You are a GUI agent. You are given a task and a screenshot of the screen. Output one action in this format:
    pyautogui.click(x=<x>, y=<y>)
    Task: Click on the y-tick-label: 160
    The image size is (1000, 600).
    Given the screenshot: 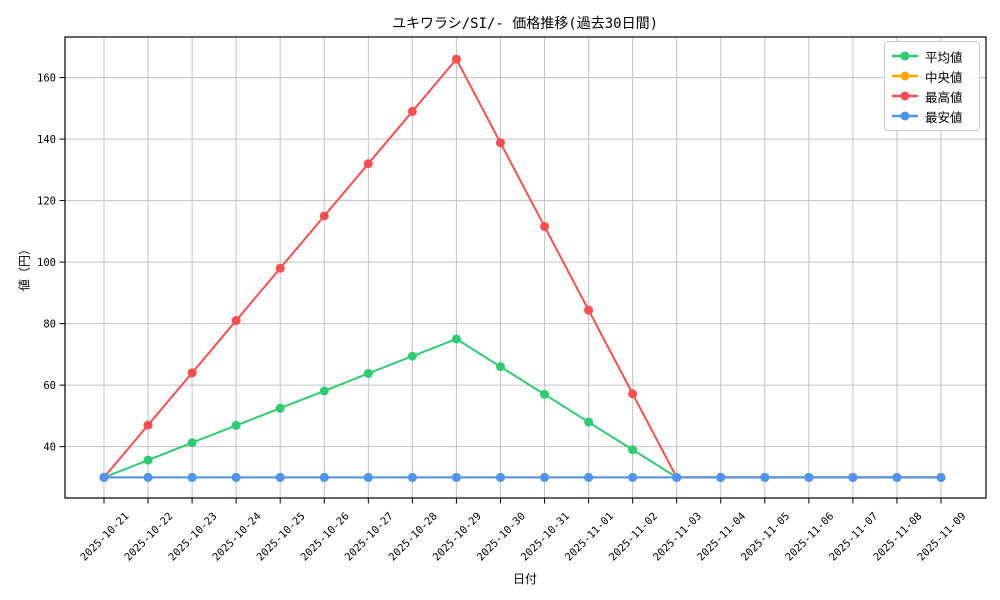 What is the action you would take?
    pyautogui.click(x=46, y=78)
    